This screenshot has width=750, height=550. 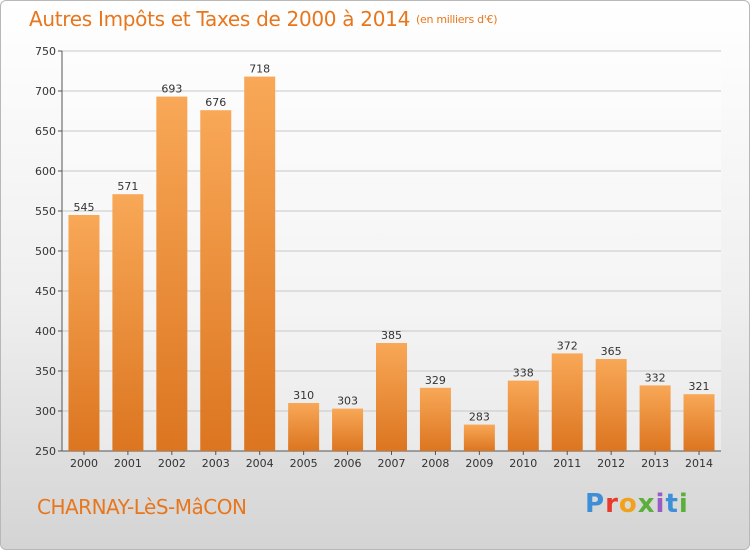 What do you see at coordinates (45, 451) in the screenshot?
I see `y-tick-label: 250` at bounding box center [45, 451].